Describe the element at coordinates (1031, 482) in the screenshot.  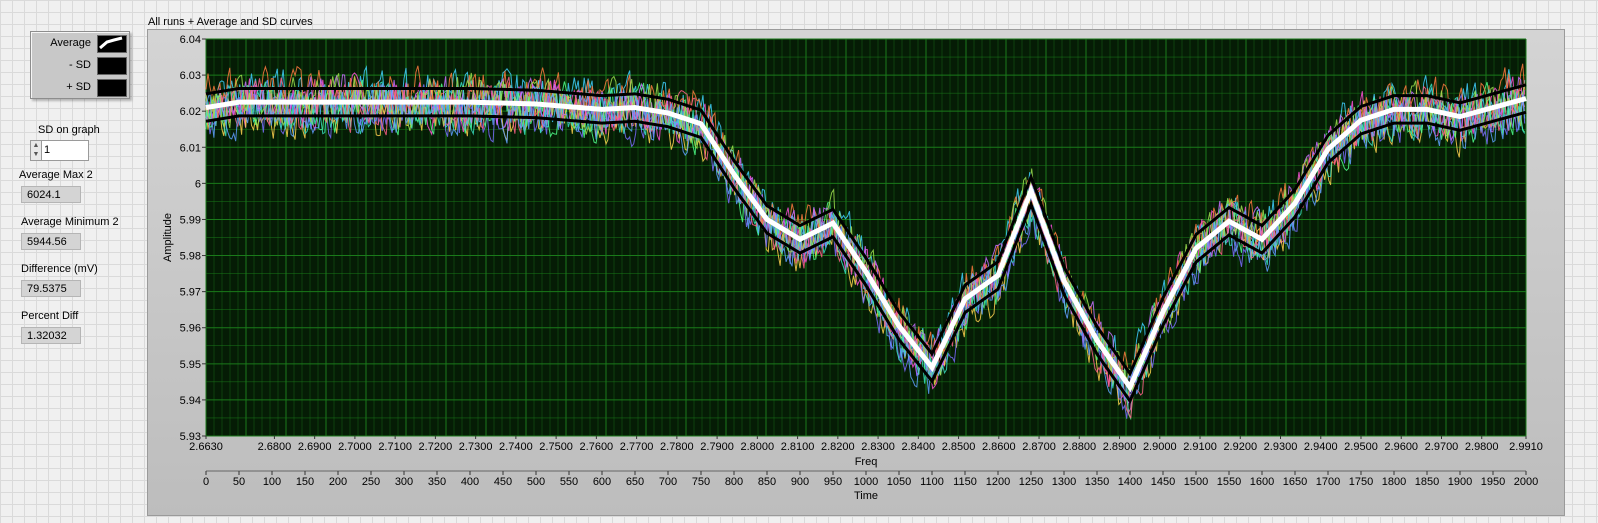
I see `time-tick-label: 1250` at that location.